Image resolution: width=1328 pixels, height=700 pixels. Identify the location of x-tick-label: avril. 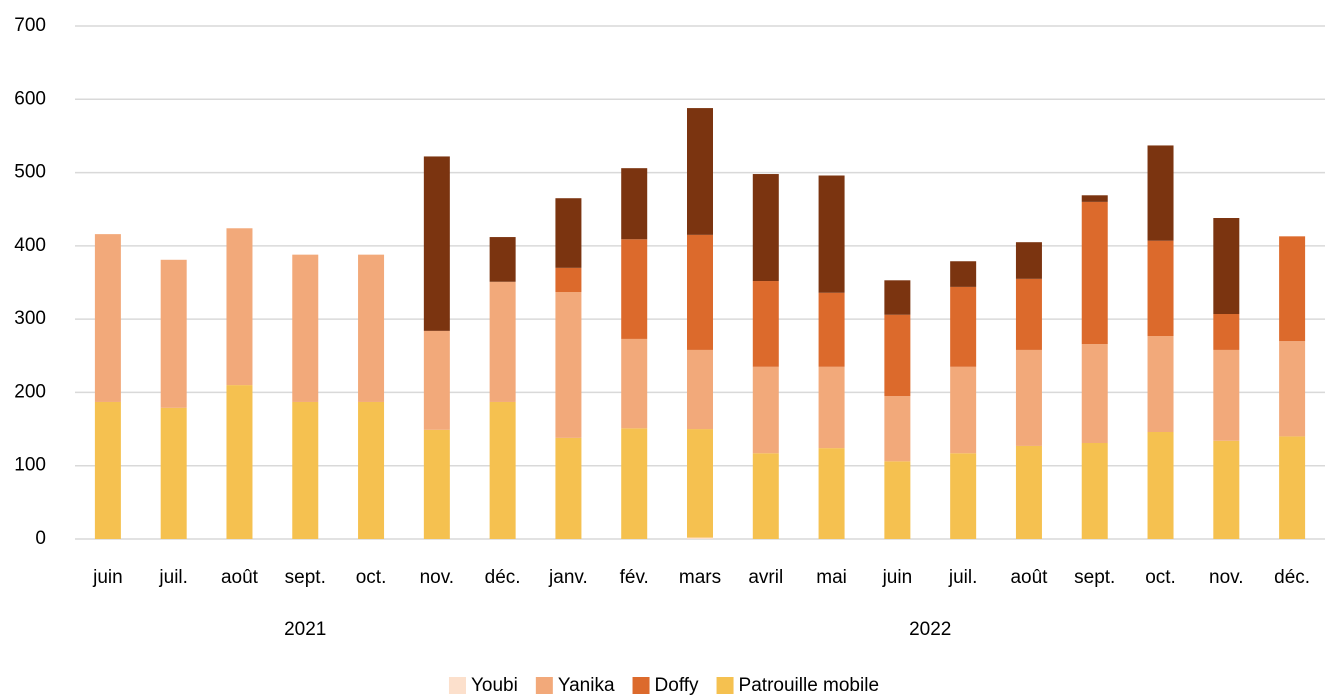
(765, 577).